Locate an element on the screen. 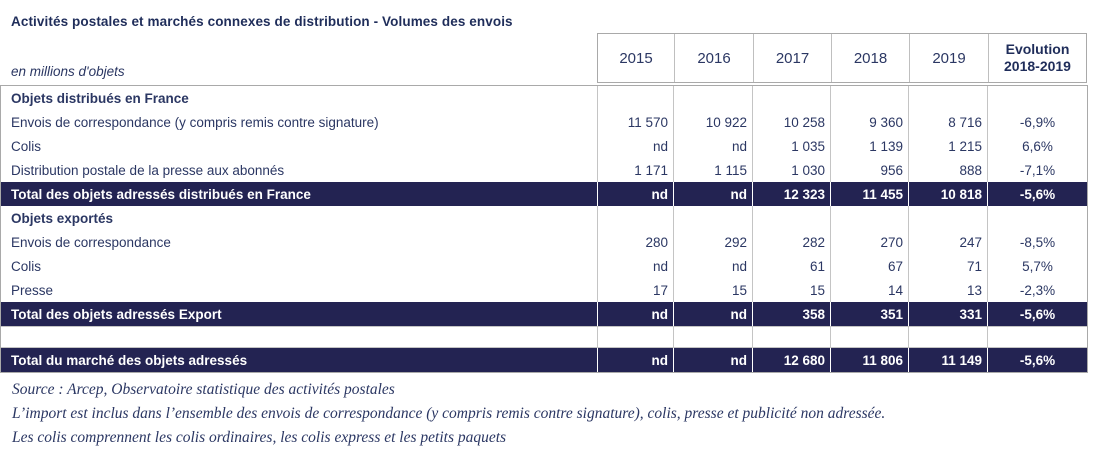 This screenshot has height=457, width=1099. cell-2019: 888 is located at coordinates (947, 170).